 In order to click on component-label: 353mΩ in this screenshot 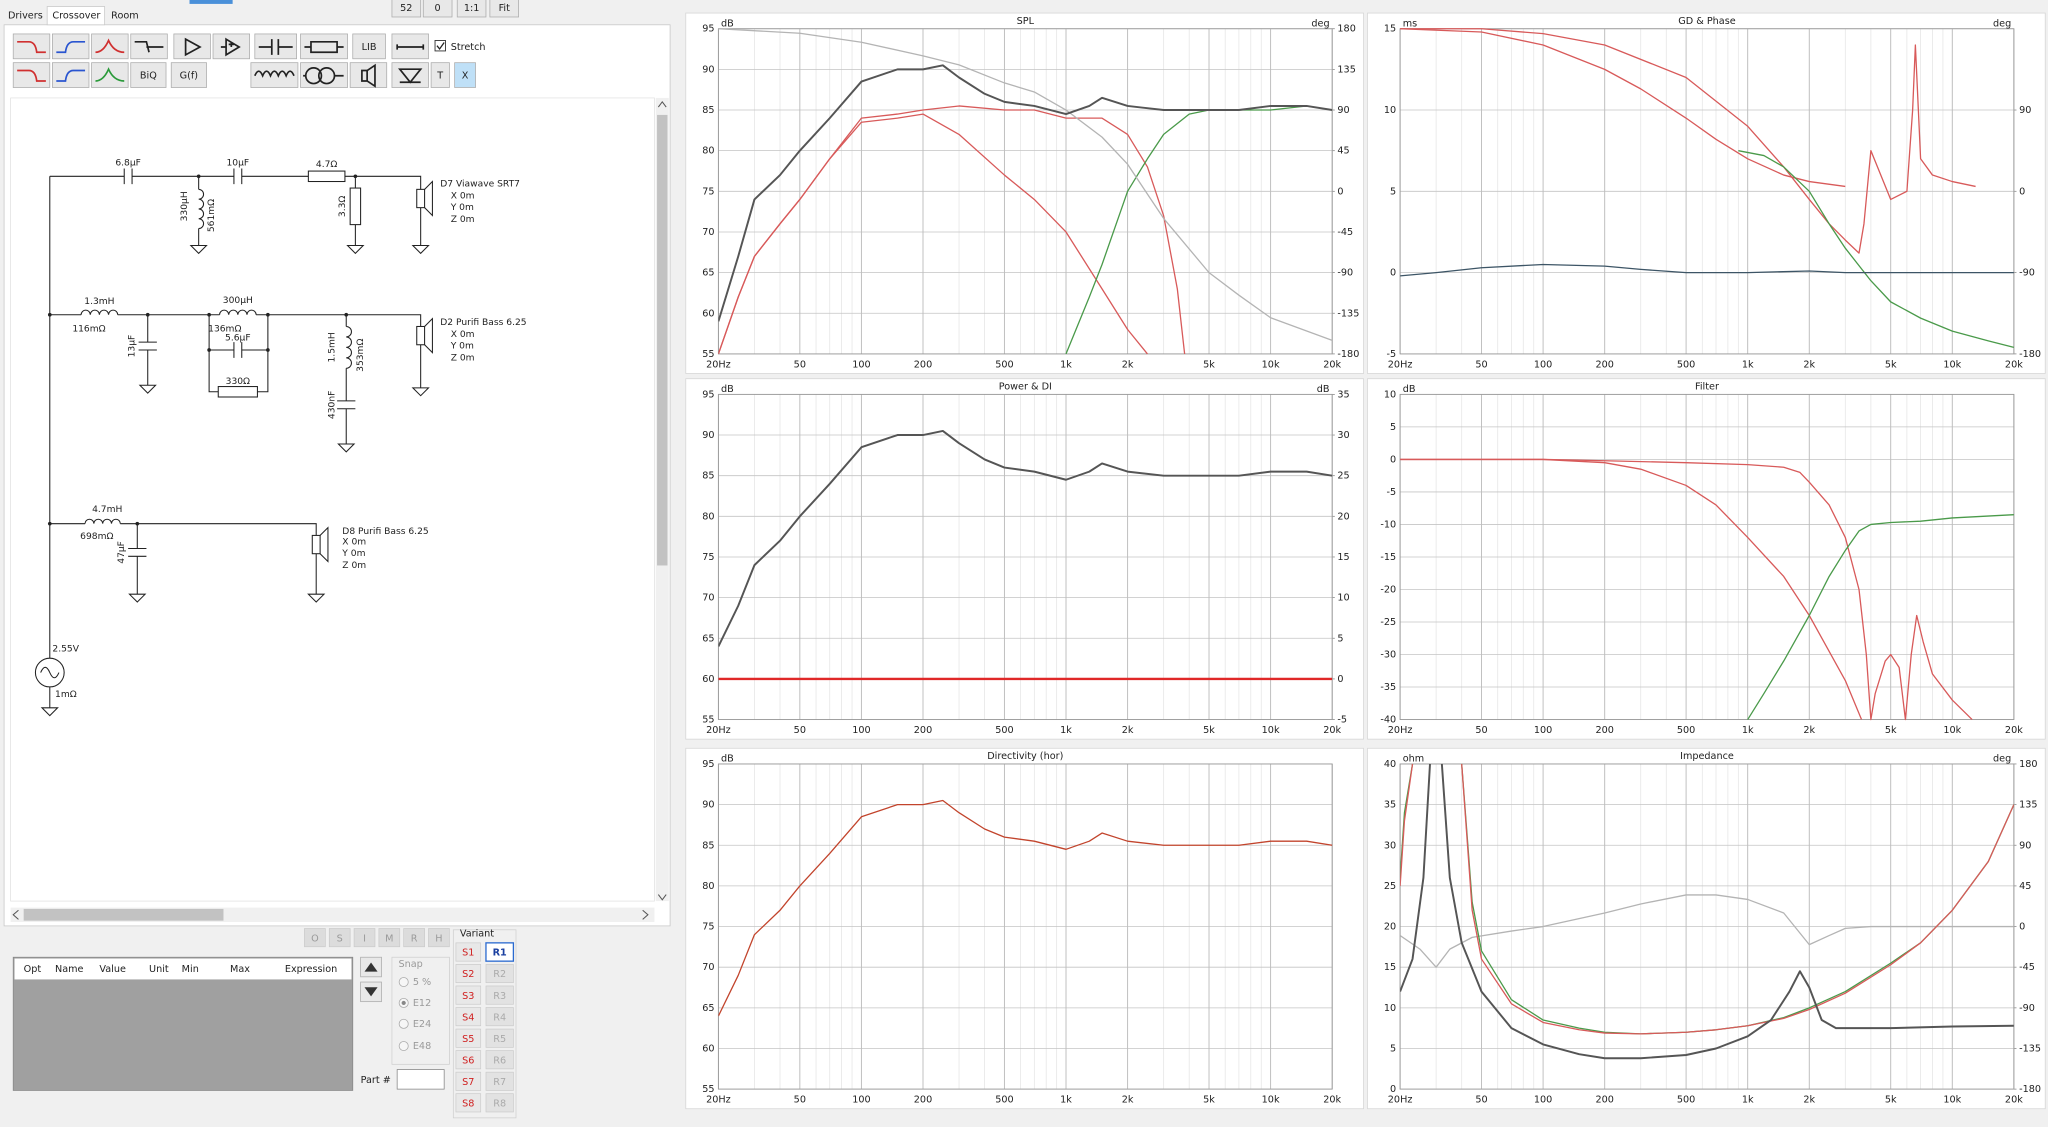, I will do `click(361, 355)`.